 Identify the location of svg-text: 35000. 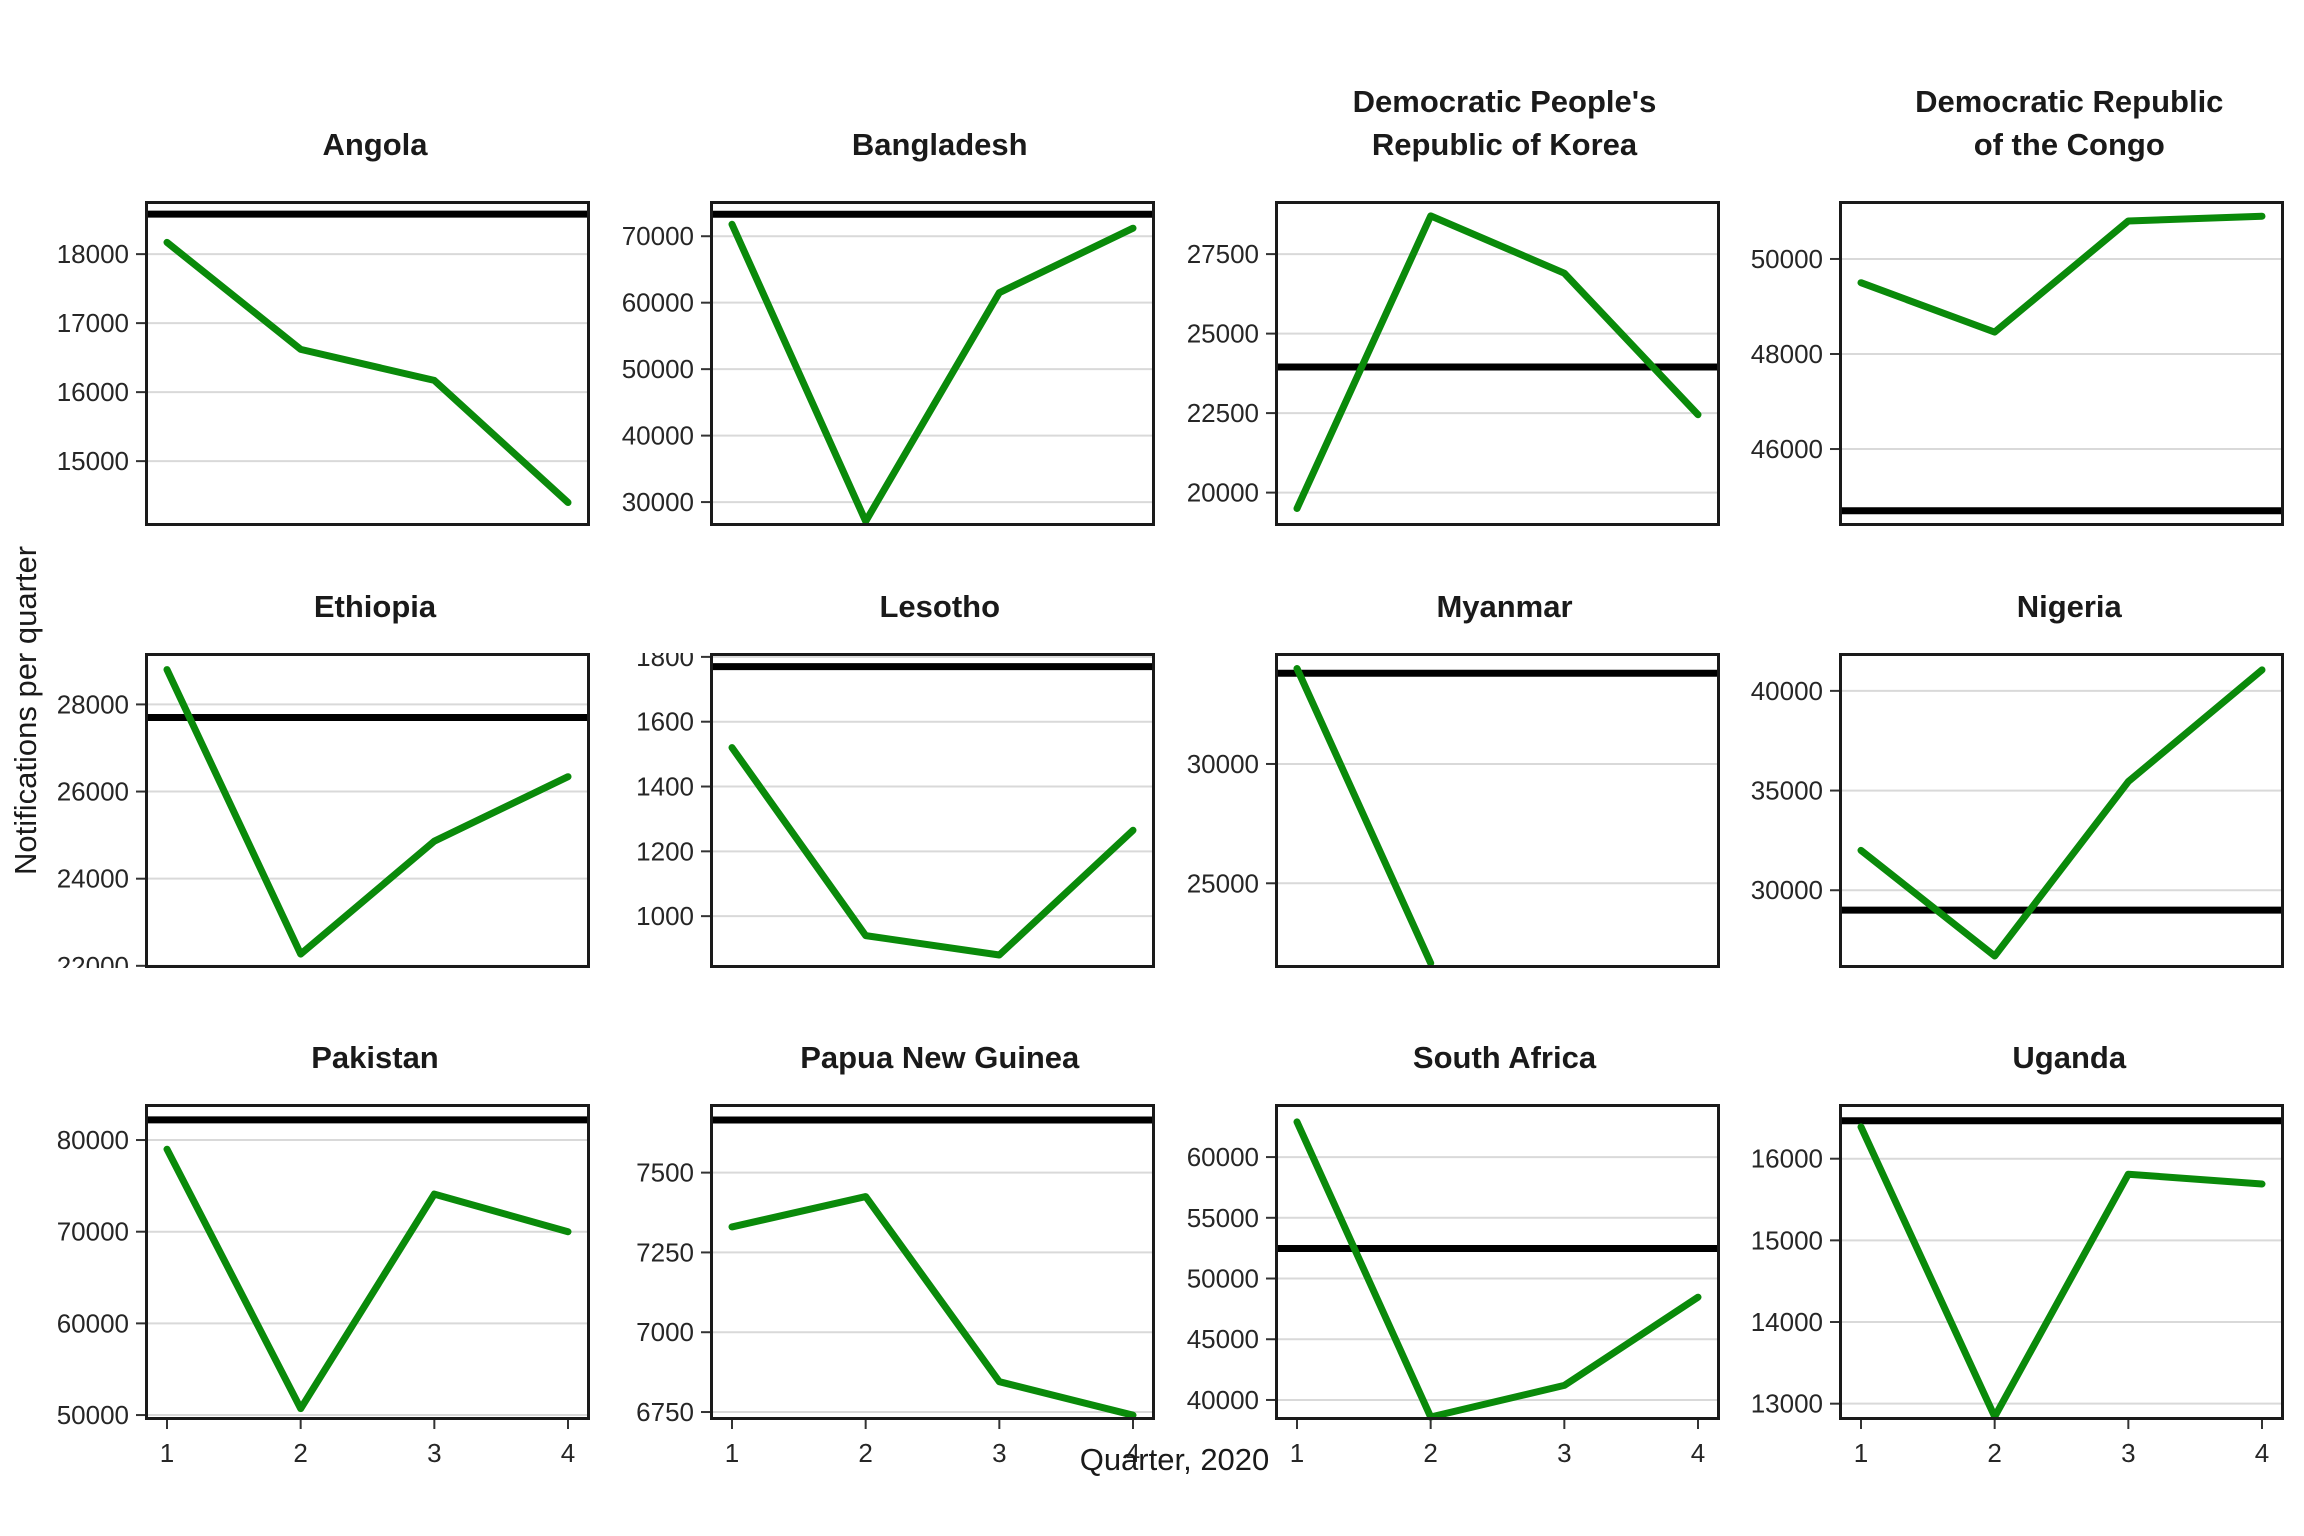
(1787, 791).